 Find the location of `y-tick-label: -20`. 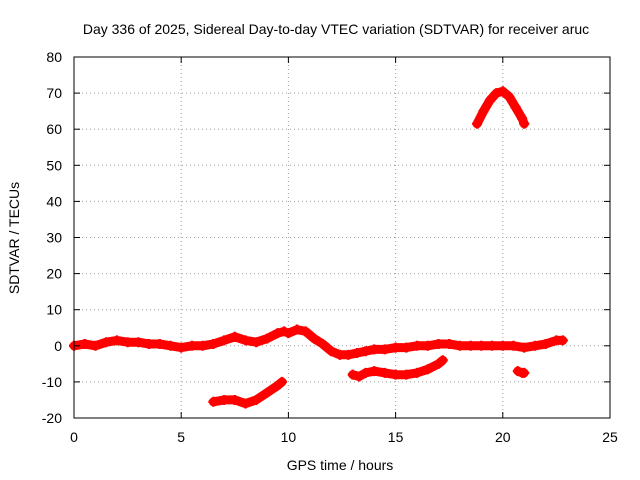

y-tick-label: -20 is located at coordinates (52, 418).